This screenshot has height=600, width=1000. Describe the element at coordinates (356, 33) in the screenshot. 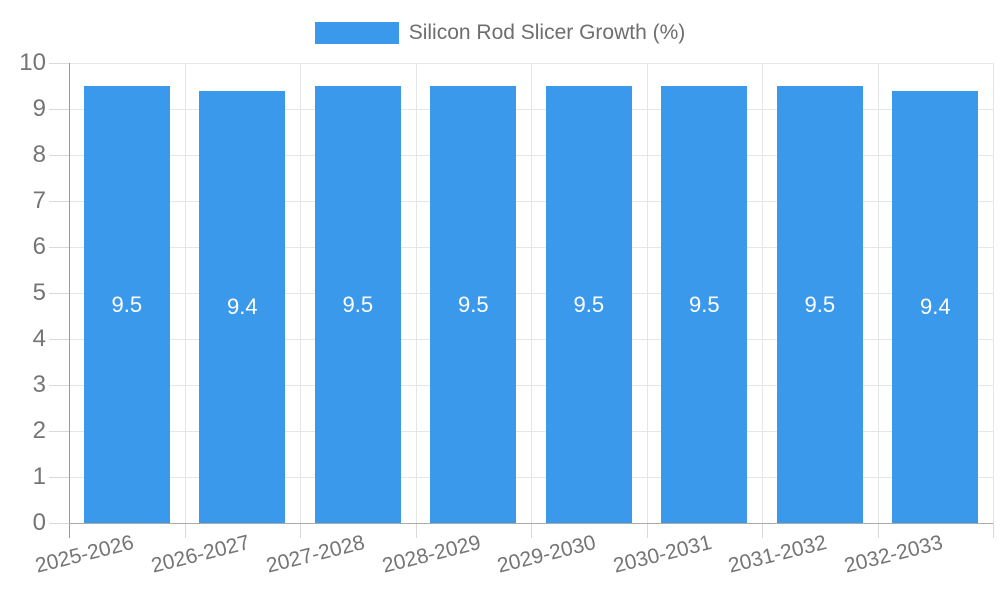

I see `legend-swatch-icon` at that location.